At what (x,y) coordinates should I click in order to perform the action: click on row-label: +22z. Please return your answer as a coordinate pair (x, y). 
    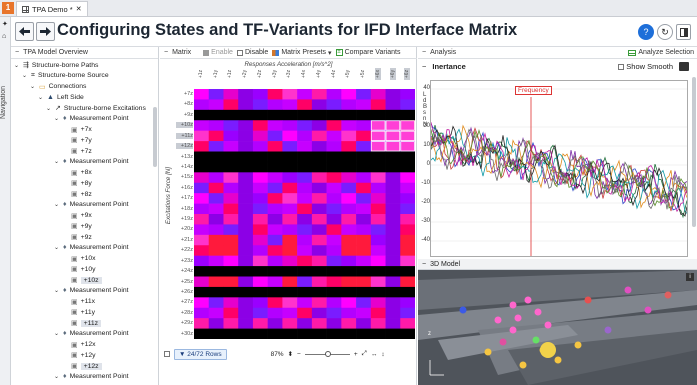
    Looking at the image, I should click on (186, 250).